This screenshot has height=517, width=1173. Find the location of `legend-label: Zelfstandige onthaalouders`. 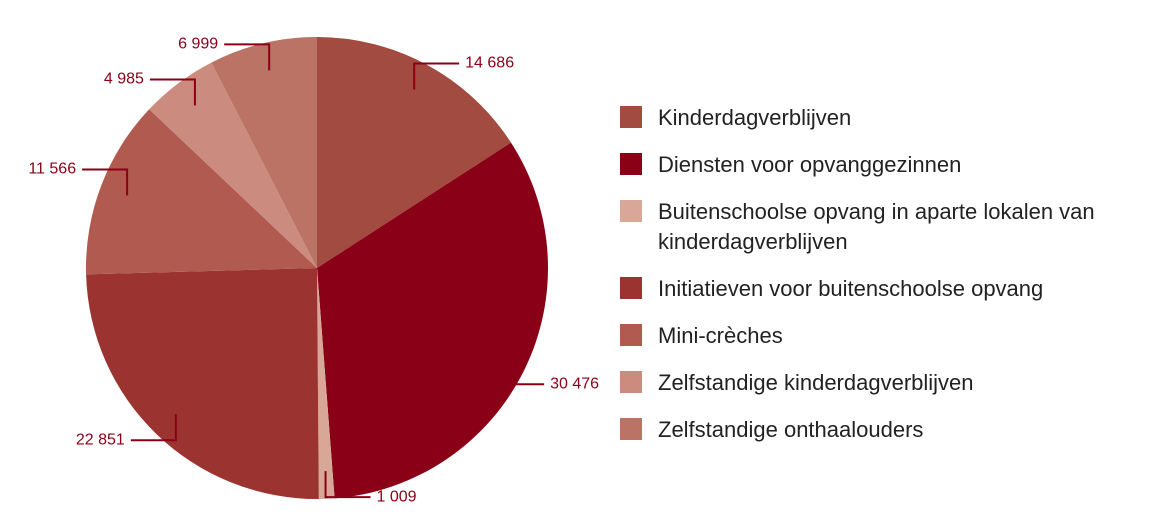

legend-label: Zelfstandige onthaalouders is located at coordinates (791, 429).